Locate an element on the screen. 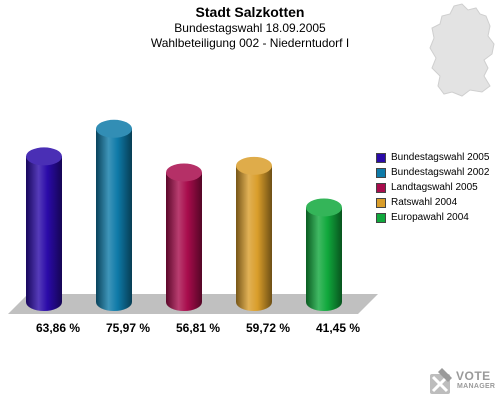 This screenshot has width=500, height=400. bar-2-top is located at coordinates (114, 128).